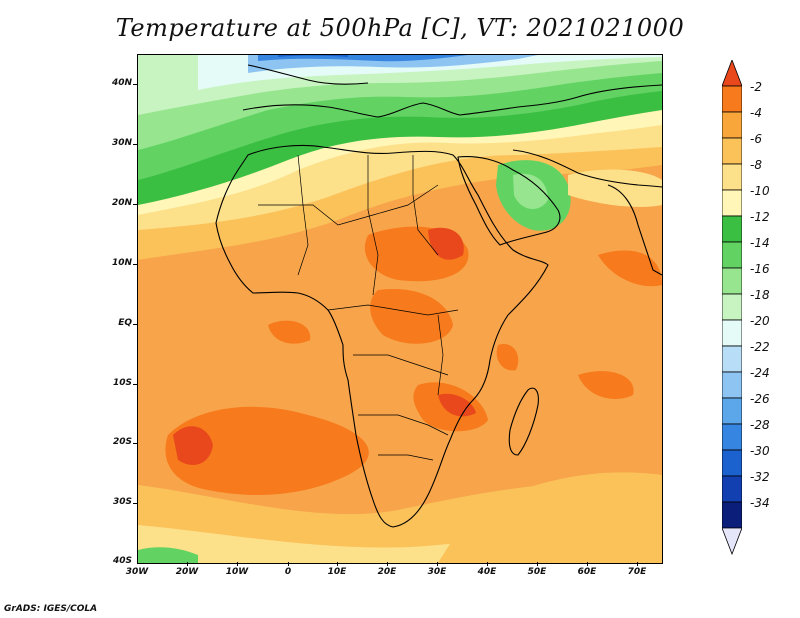 The width and height of the screenshot is (800, 618). I want to click on lon-label-50e: 50E, so click(537, 572).